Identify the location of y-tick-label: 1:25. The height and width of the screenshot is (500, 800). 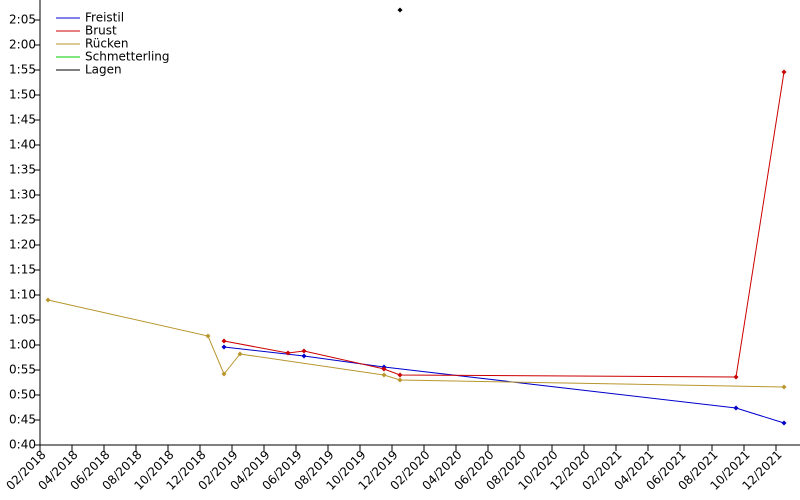
(22, 220).